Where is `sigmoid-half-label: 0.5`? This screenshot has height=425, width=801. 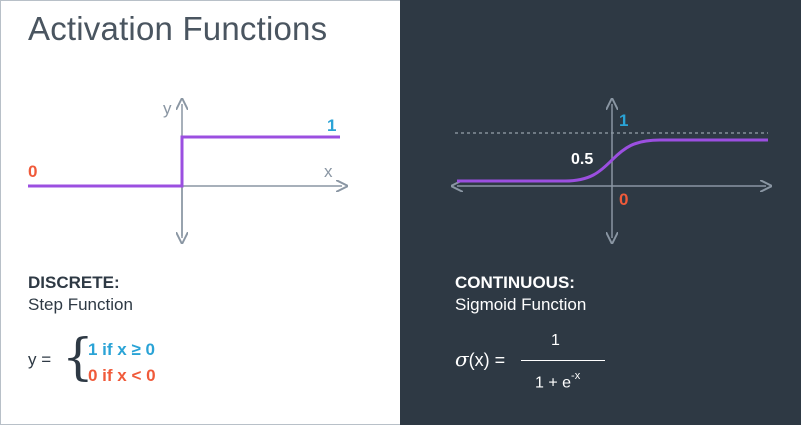 sigmoid-half-label: 0.5 is located at coordinates (582, 159).